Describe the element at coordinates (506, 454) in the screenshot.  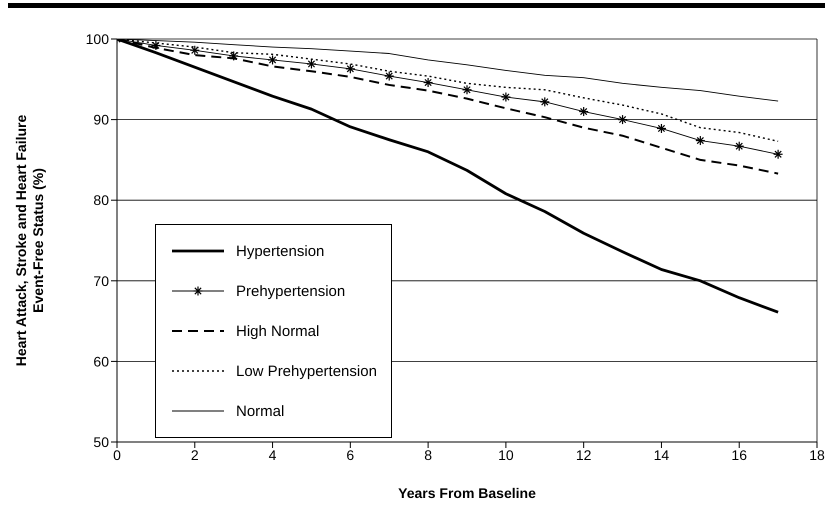
I see `x-tick-label: 10` at that location.